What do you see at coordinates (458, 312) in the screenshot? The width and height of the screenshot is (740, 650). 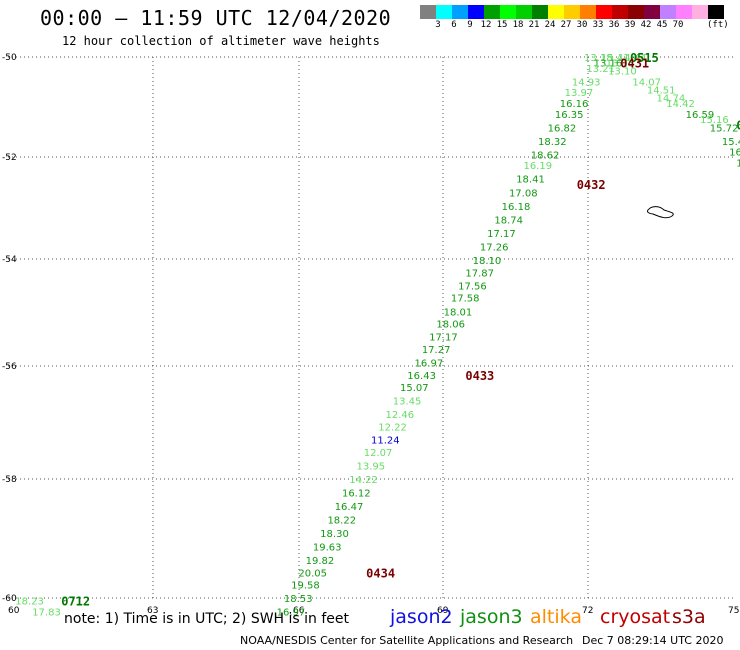 I see `wave-height-label: 18.01` at bounding box center [458, 312].